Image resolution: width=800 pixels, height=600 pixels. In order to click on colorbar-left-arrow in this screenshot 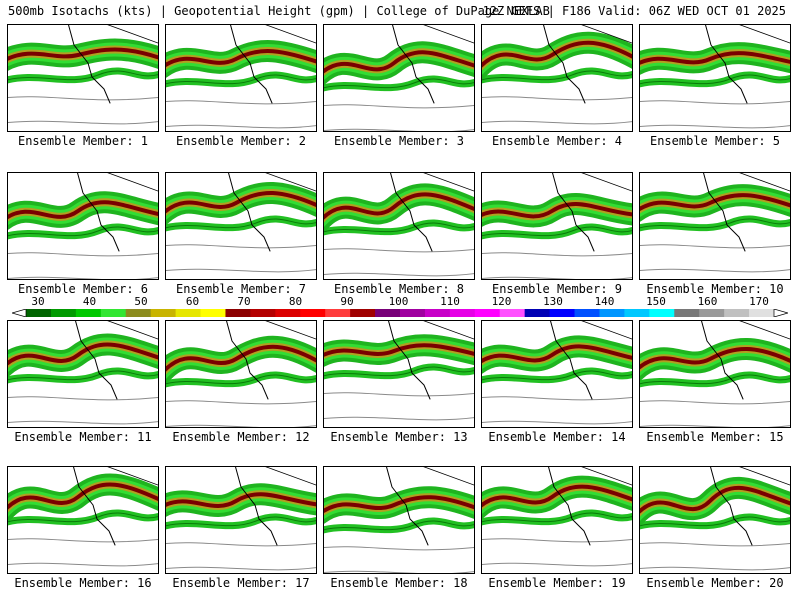, I will do `click(19, 313)`.